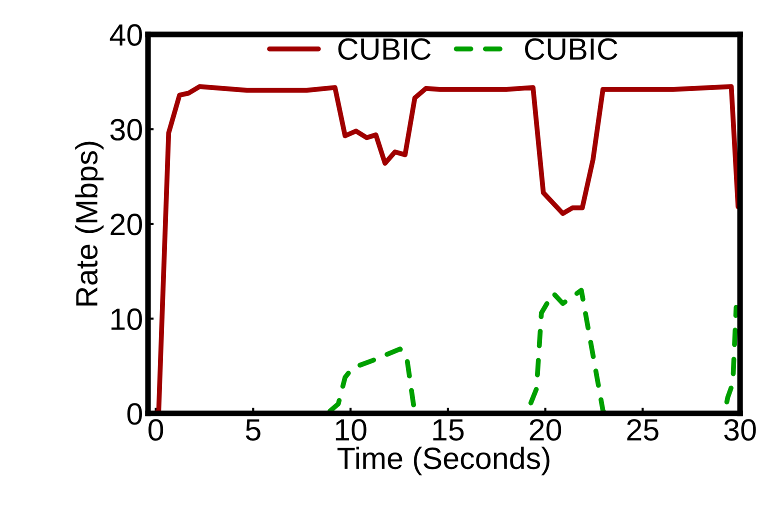  I want to click on y-tick-label: 30, so click(126, 129).